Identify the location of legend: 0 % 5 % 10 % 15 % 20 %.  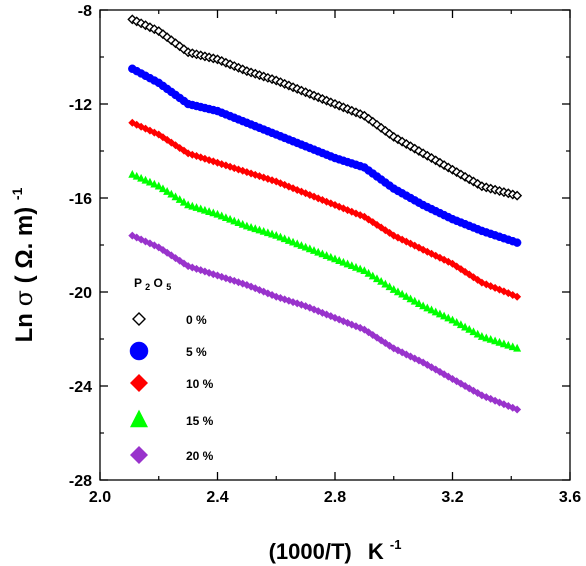
(171, 388).